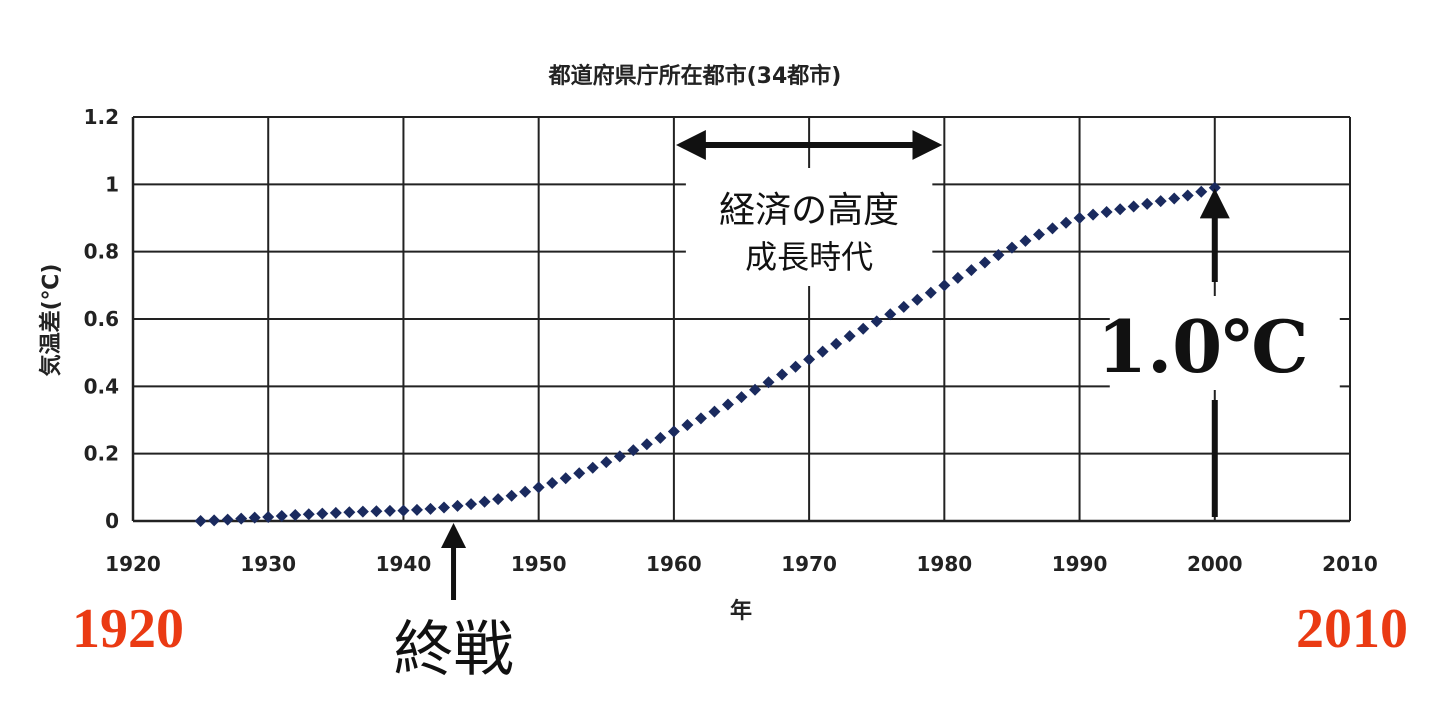 This screenshot has width=1440, height=720. What do you see at coordinates (101, 454) in the screenshot?
I see `y-tick-label: 0.2` at bounding box center [101, 454].